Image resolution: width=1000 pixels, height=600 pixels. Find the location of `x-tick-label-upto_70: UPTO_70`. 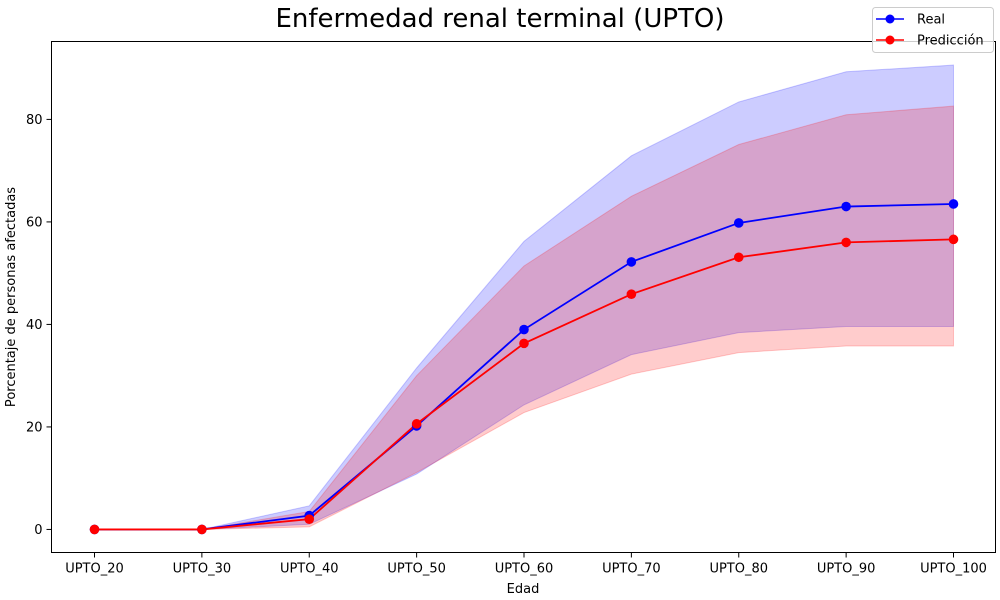

x-tick-label-upto_70: UPTO_70 is located at coordinates (631, 569).